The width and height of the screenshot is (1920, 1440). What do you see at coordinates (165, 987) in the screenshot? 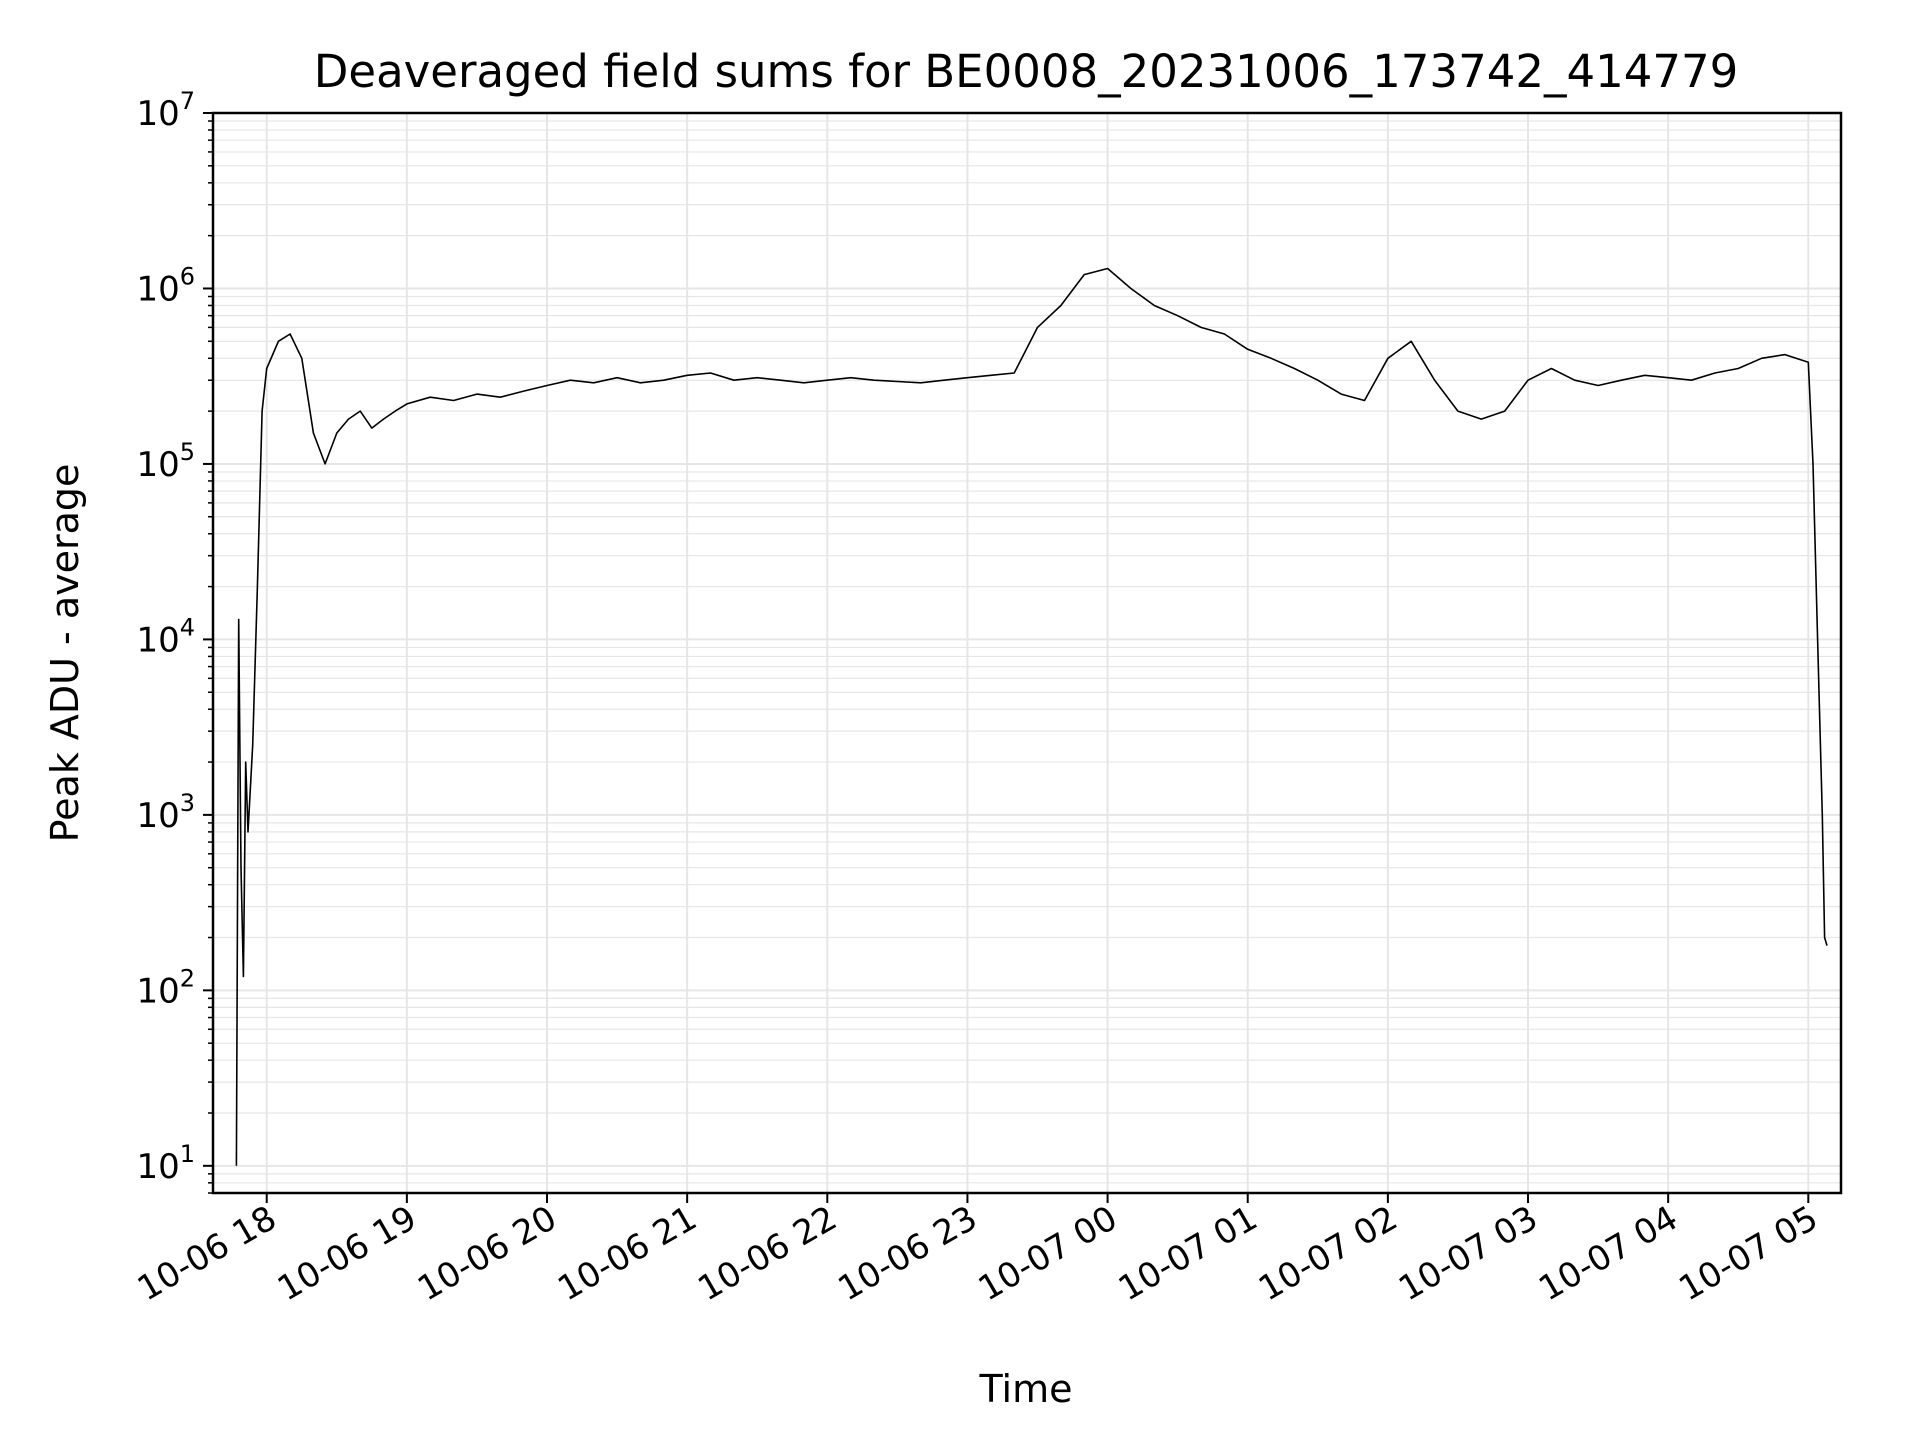
I see `y-tick-label: 10²` at bounding box center [165, 987].